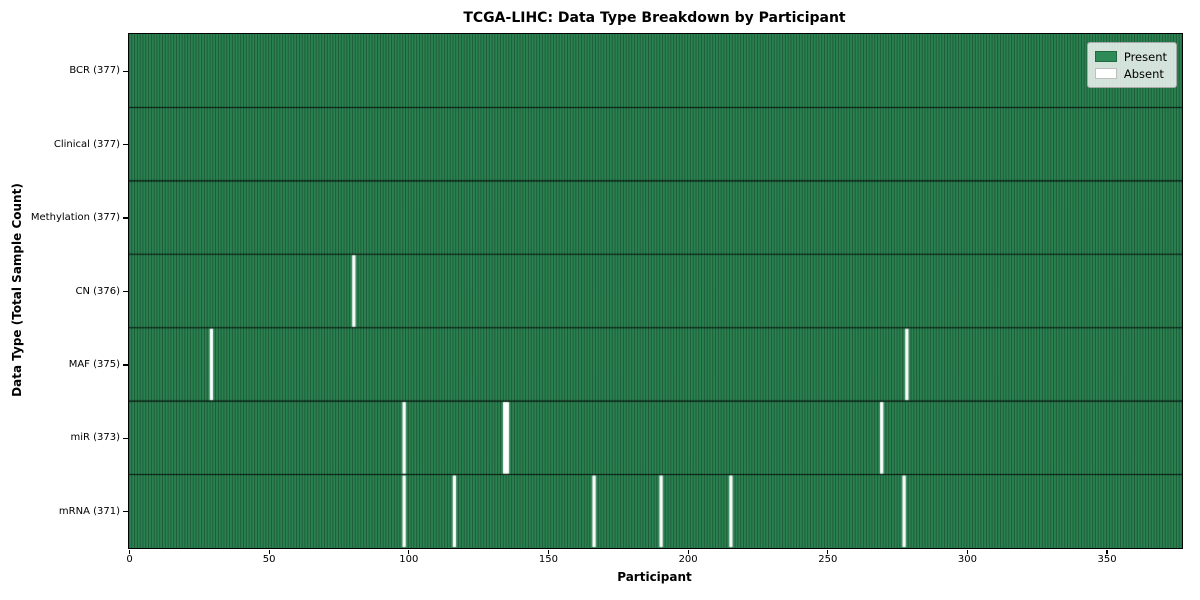 The image size is (1200, 600). Describe the element at coordinates (548, 559) in the screenshot. I see `x-tick-label: 150` at that location.